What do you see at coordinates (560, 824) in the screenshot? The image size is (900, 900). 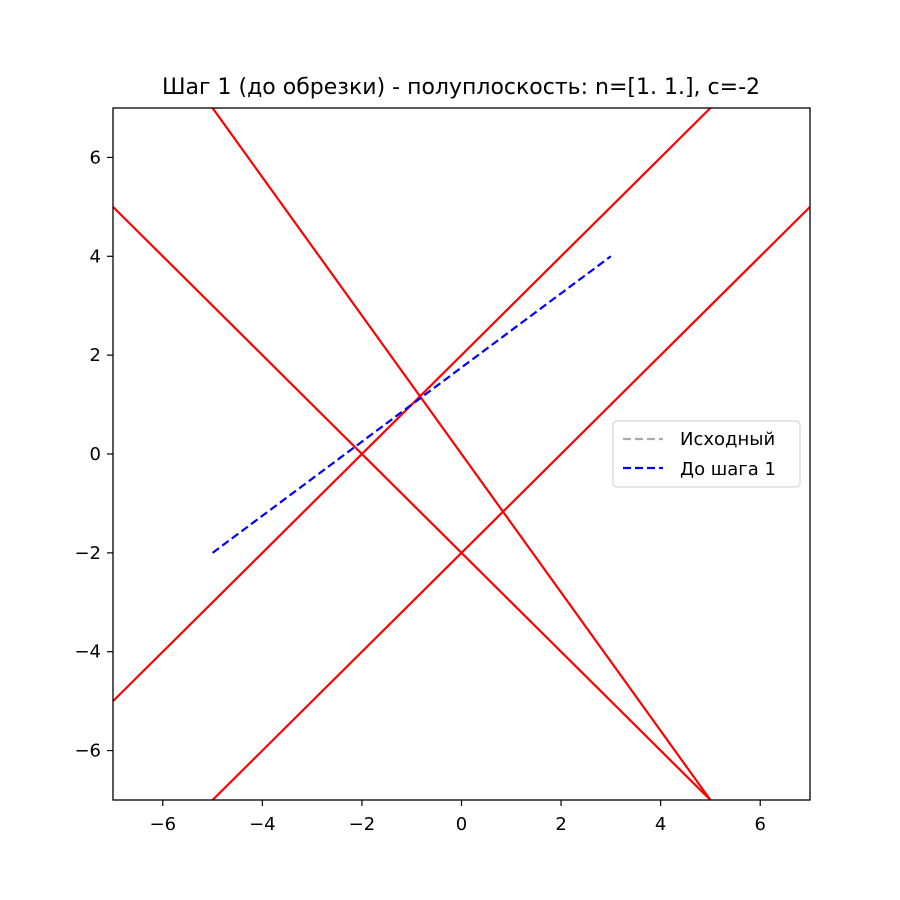 I see `x-tick-label: 2` at bounding box center [560, 824].